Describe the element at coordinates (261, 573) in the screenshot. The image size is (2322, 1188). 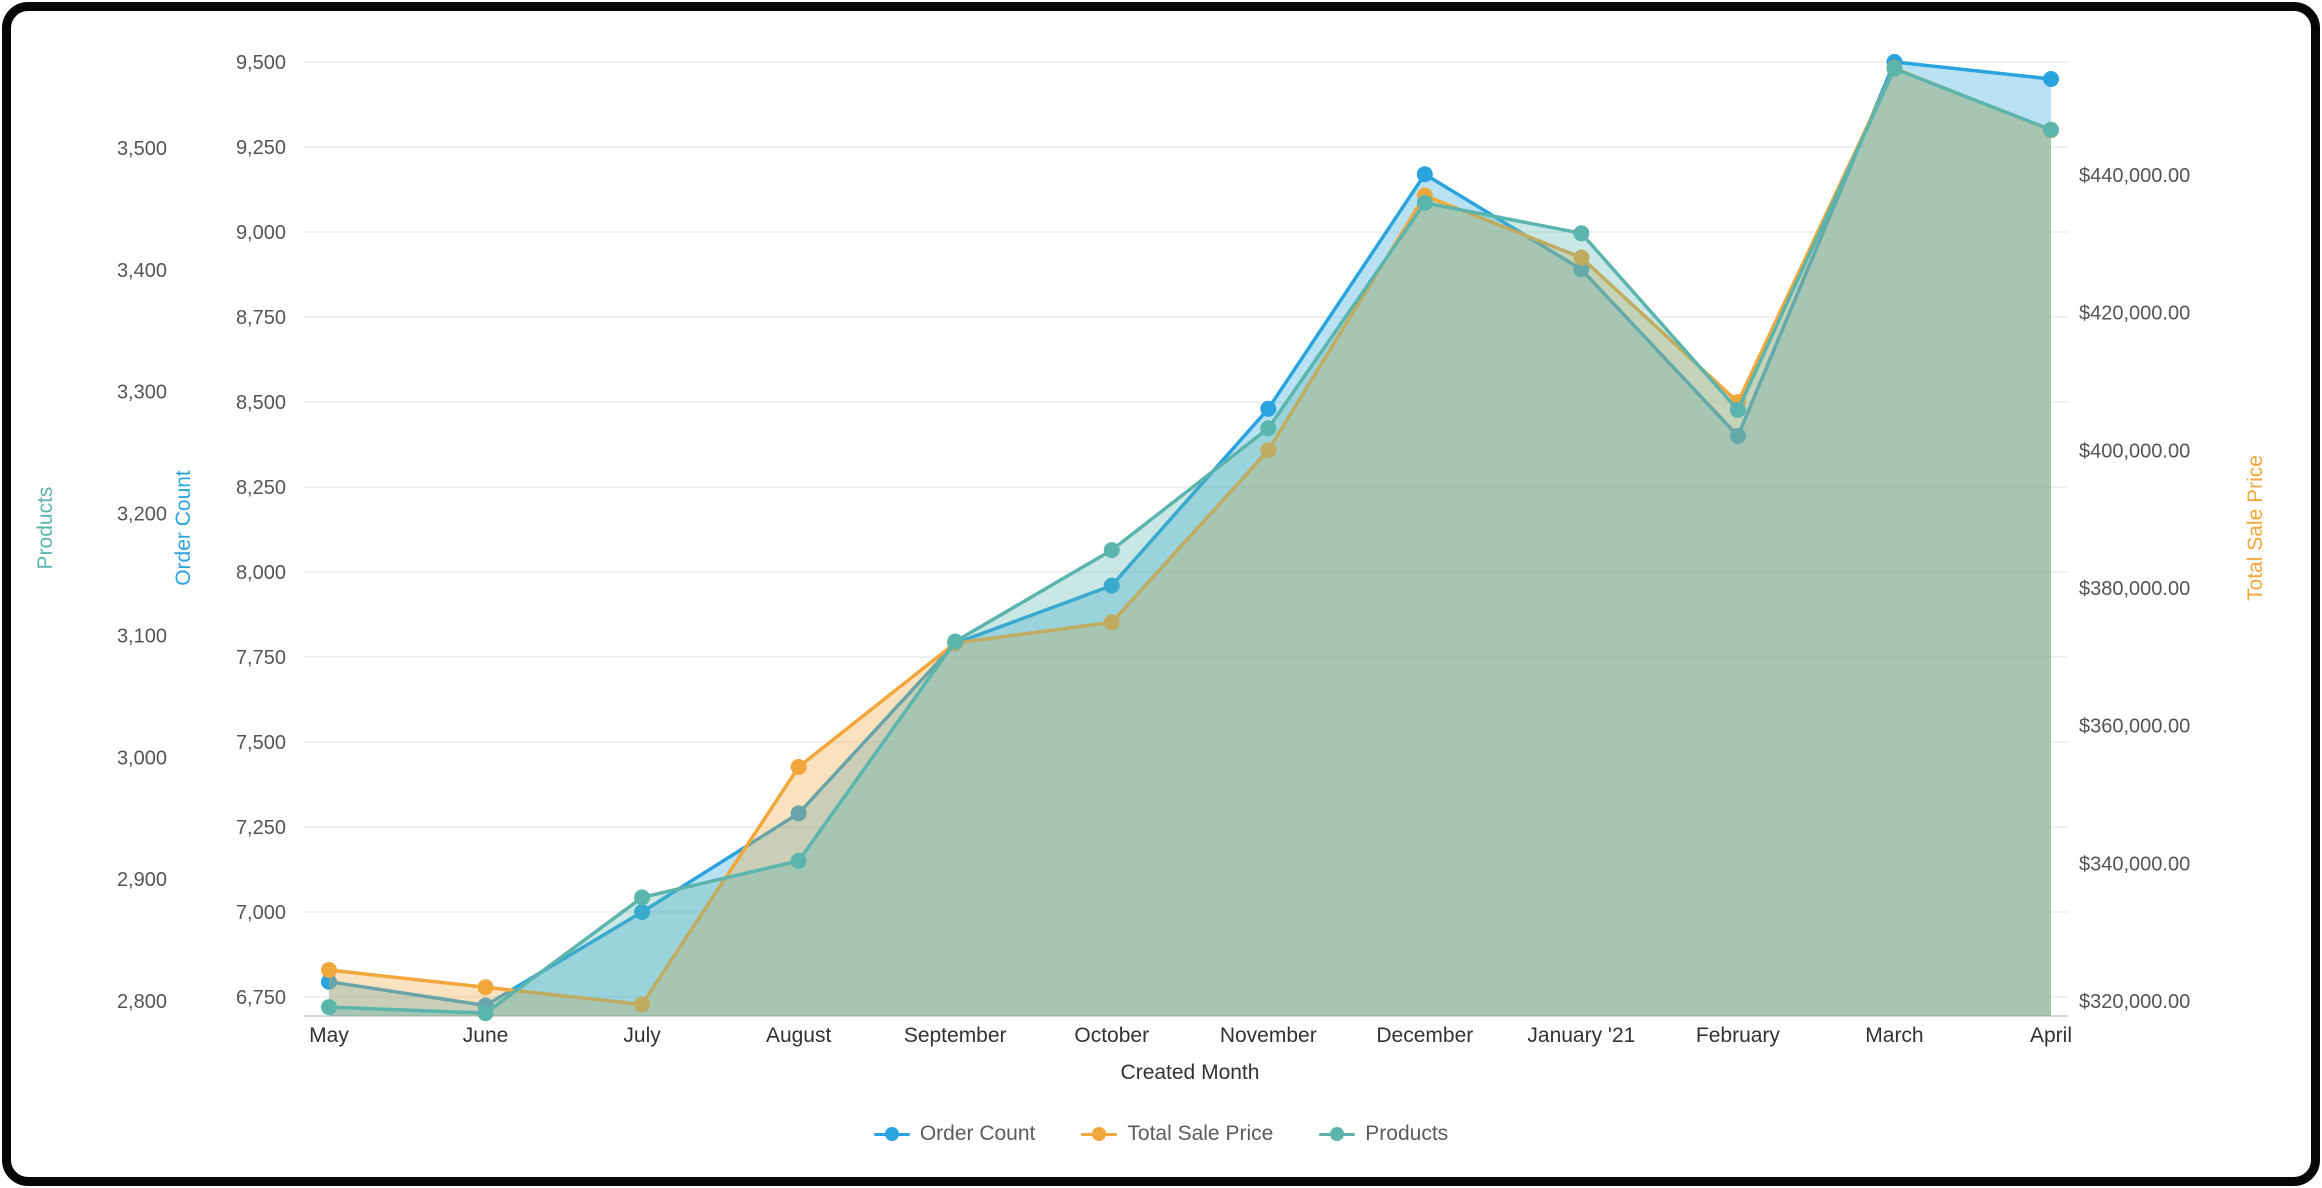
I see `tick-label: 8,000` at that location.